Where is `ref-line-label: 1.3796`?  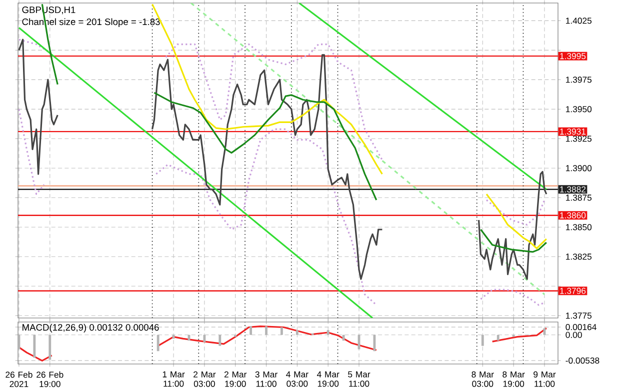 ref-line-label: 1.3796 is located at coordinates (573, 291).